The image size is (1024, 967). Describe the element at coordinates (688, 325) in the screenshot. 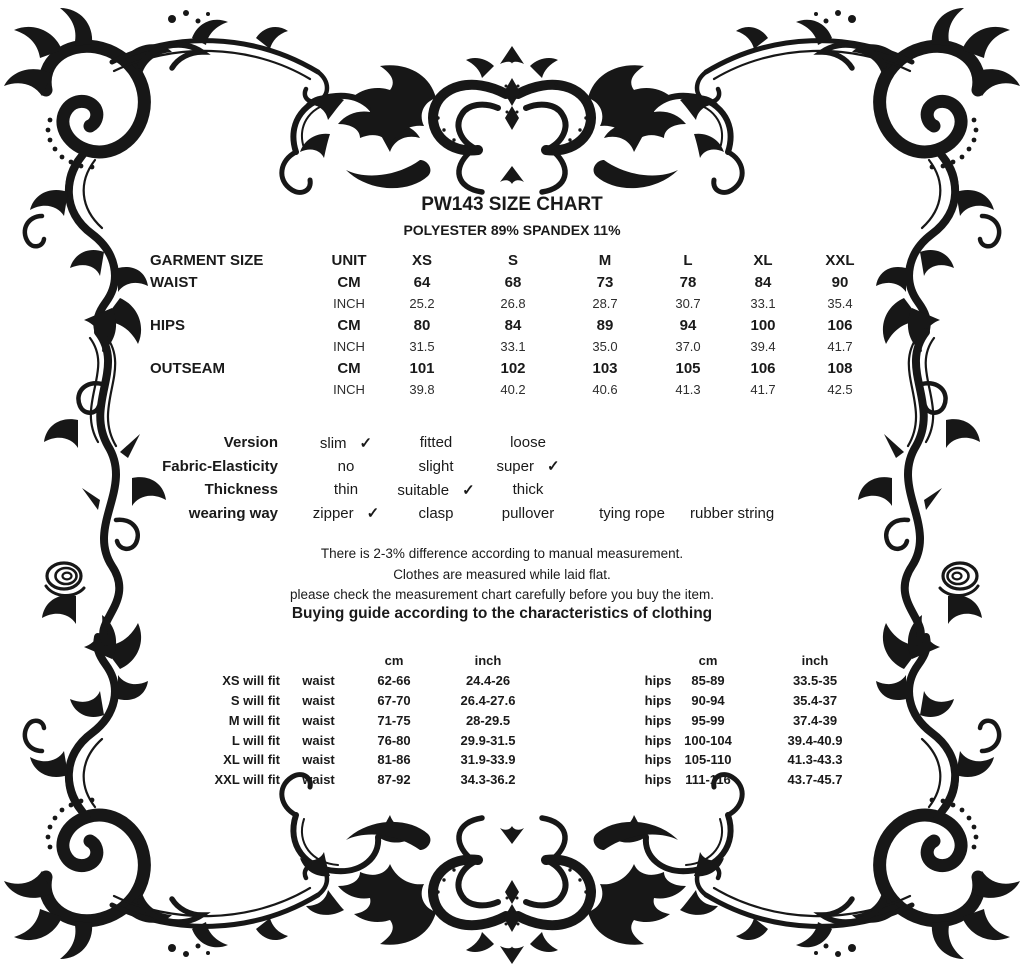

I see `size-value: 94` at that location.